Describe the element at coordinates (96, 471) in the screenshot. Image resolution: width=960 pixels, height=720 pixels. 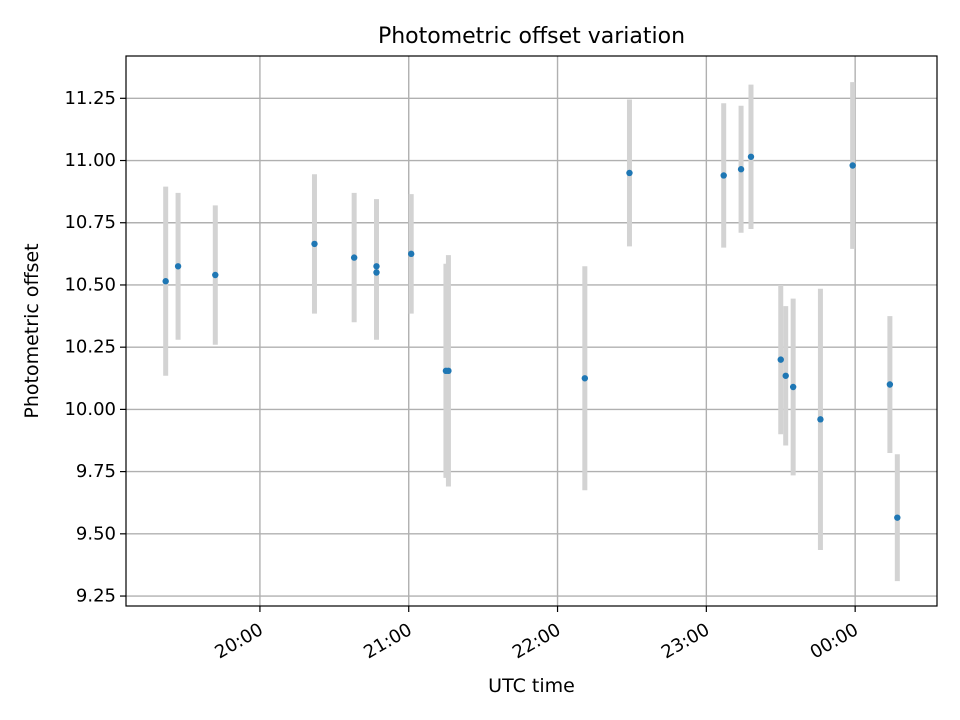
I see `y-tick-label: 9.75` at that location.